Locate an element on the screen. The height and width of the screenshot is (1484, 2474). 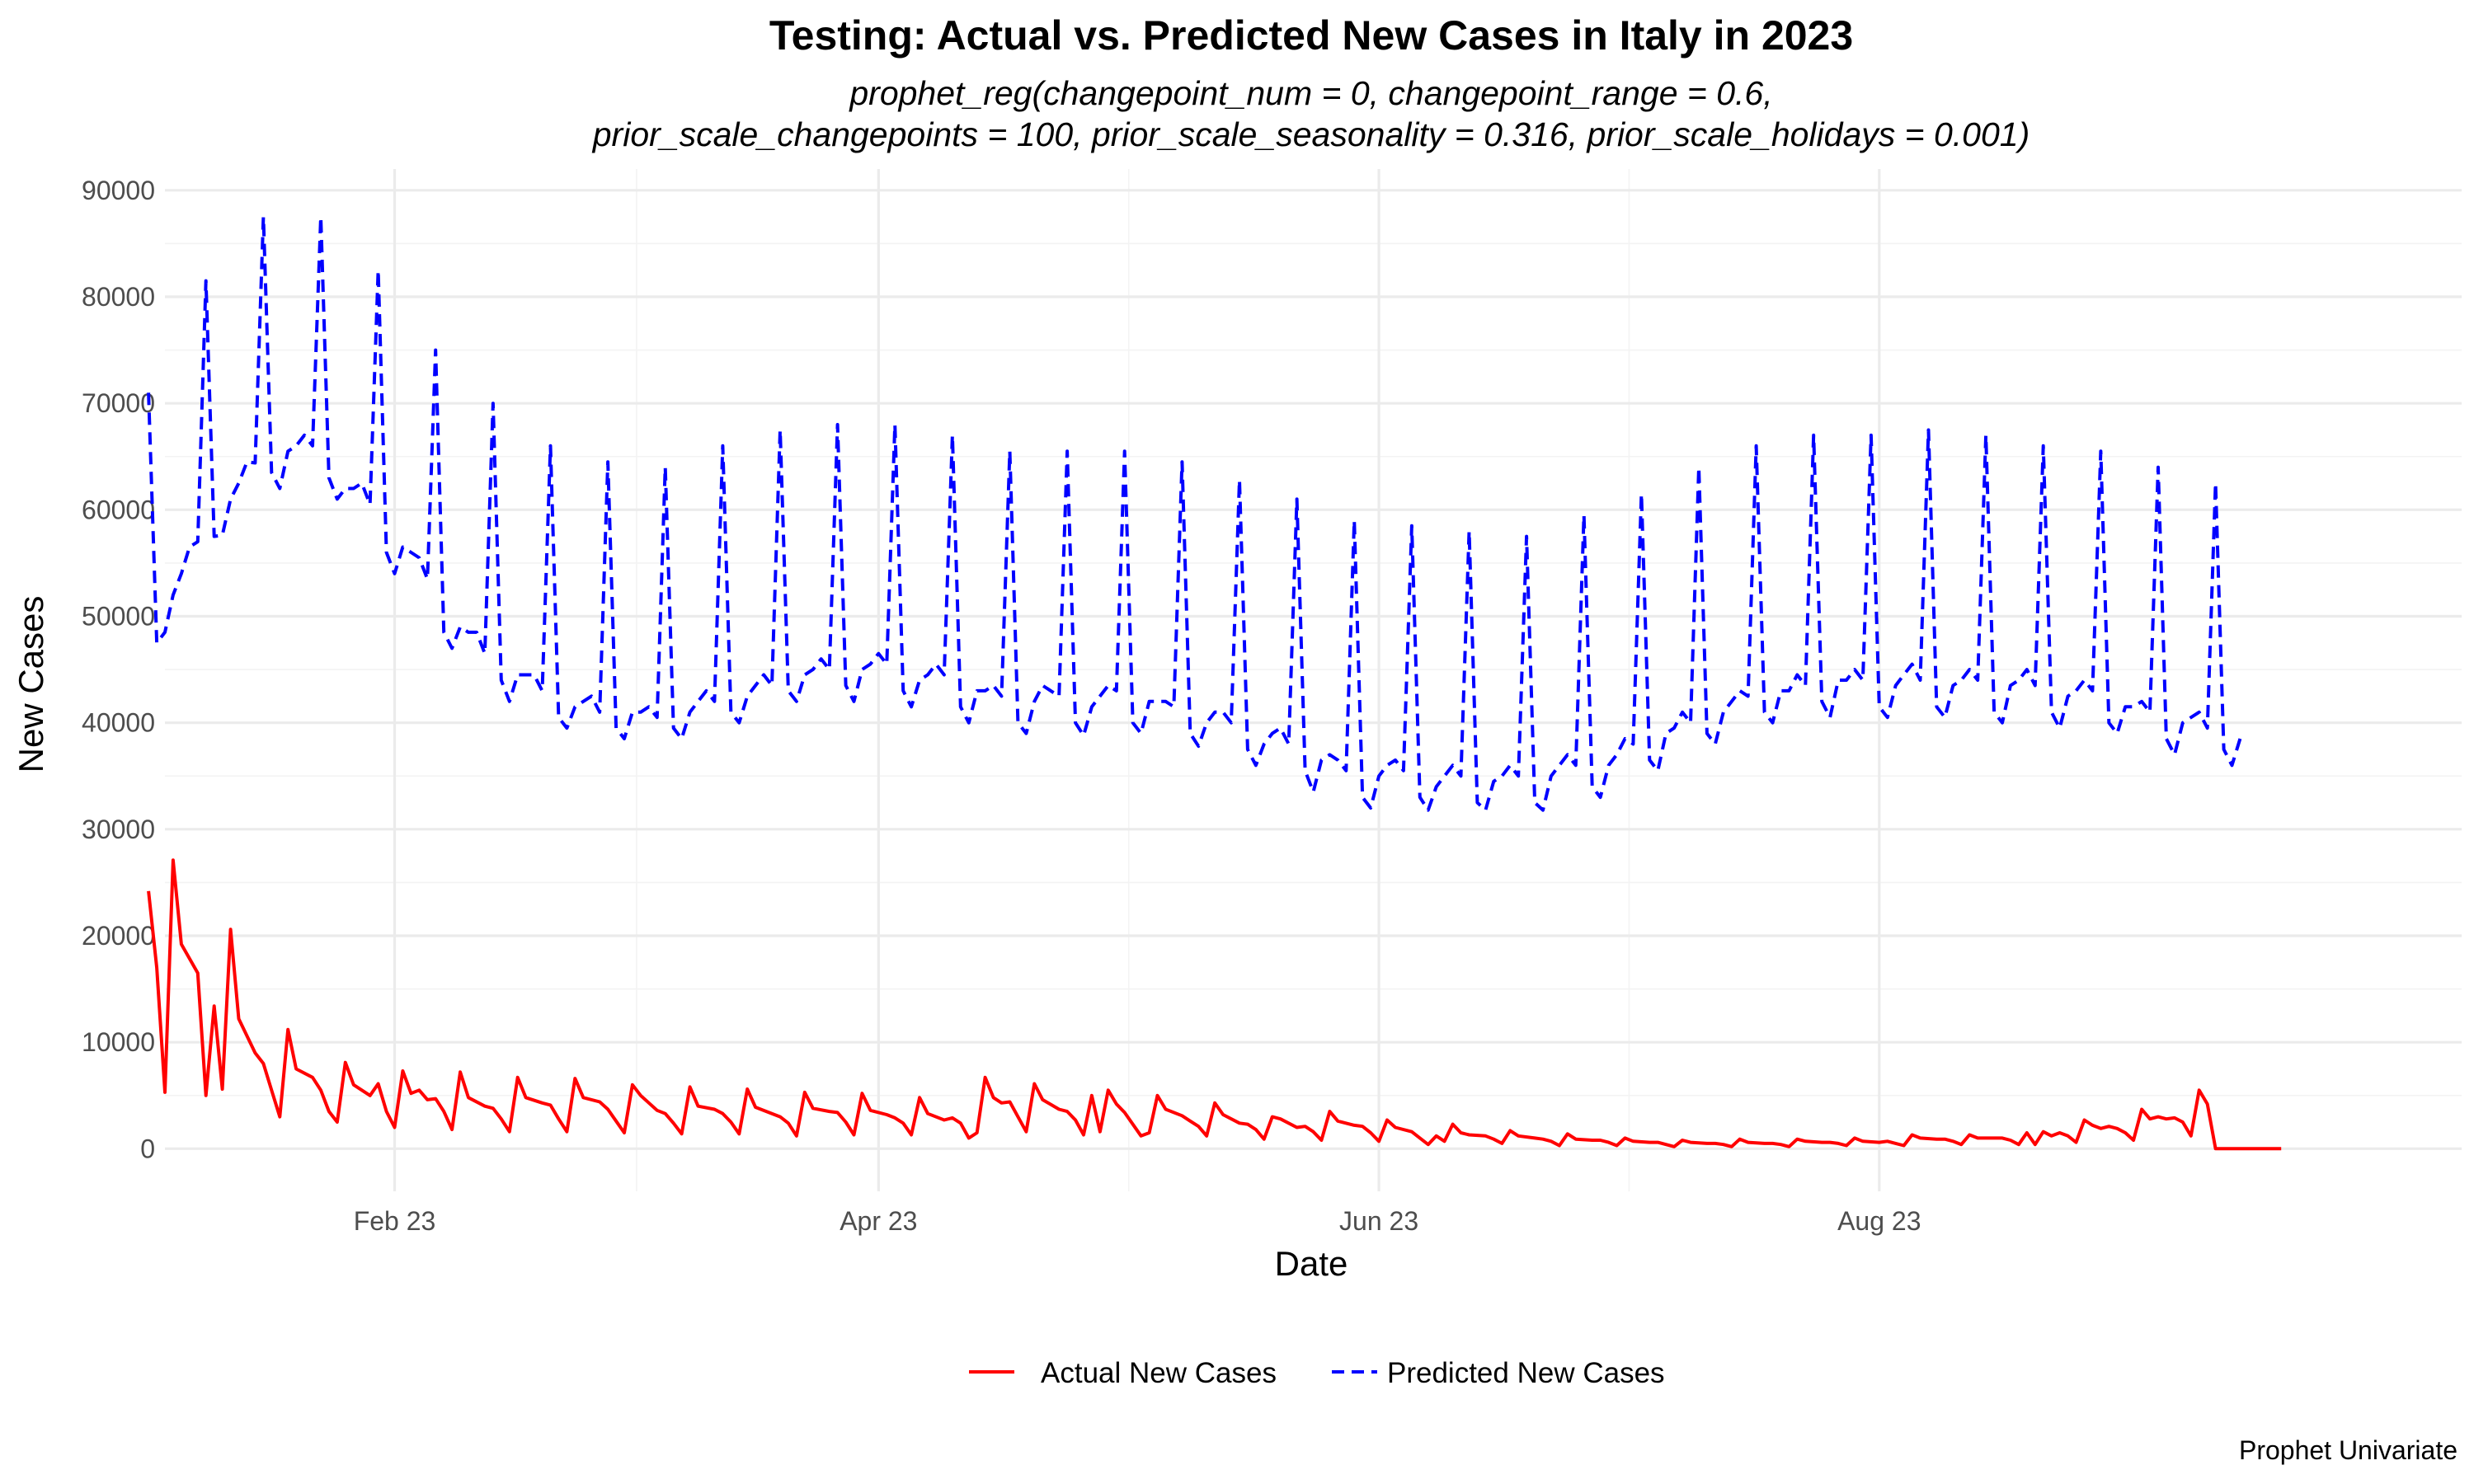
y-tick-label: 80000 is located at coordinates (118, 297).